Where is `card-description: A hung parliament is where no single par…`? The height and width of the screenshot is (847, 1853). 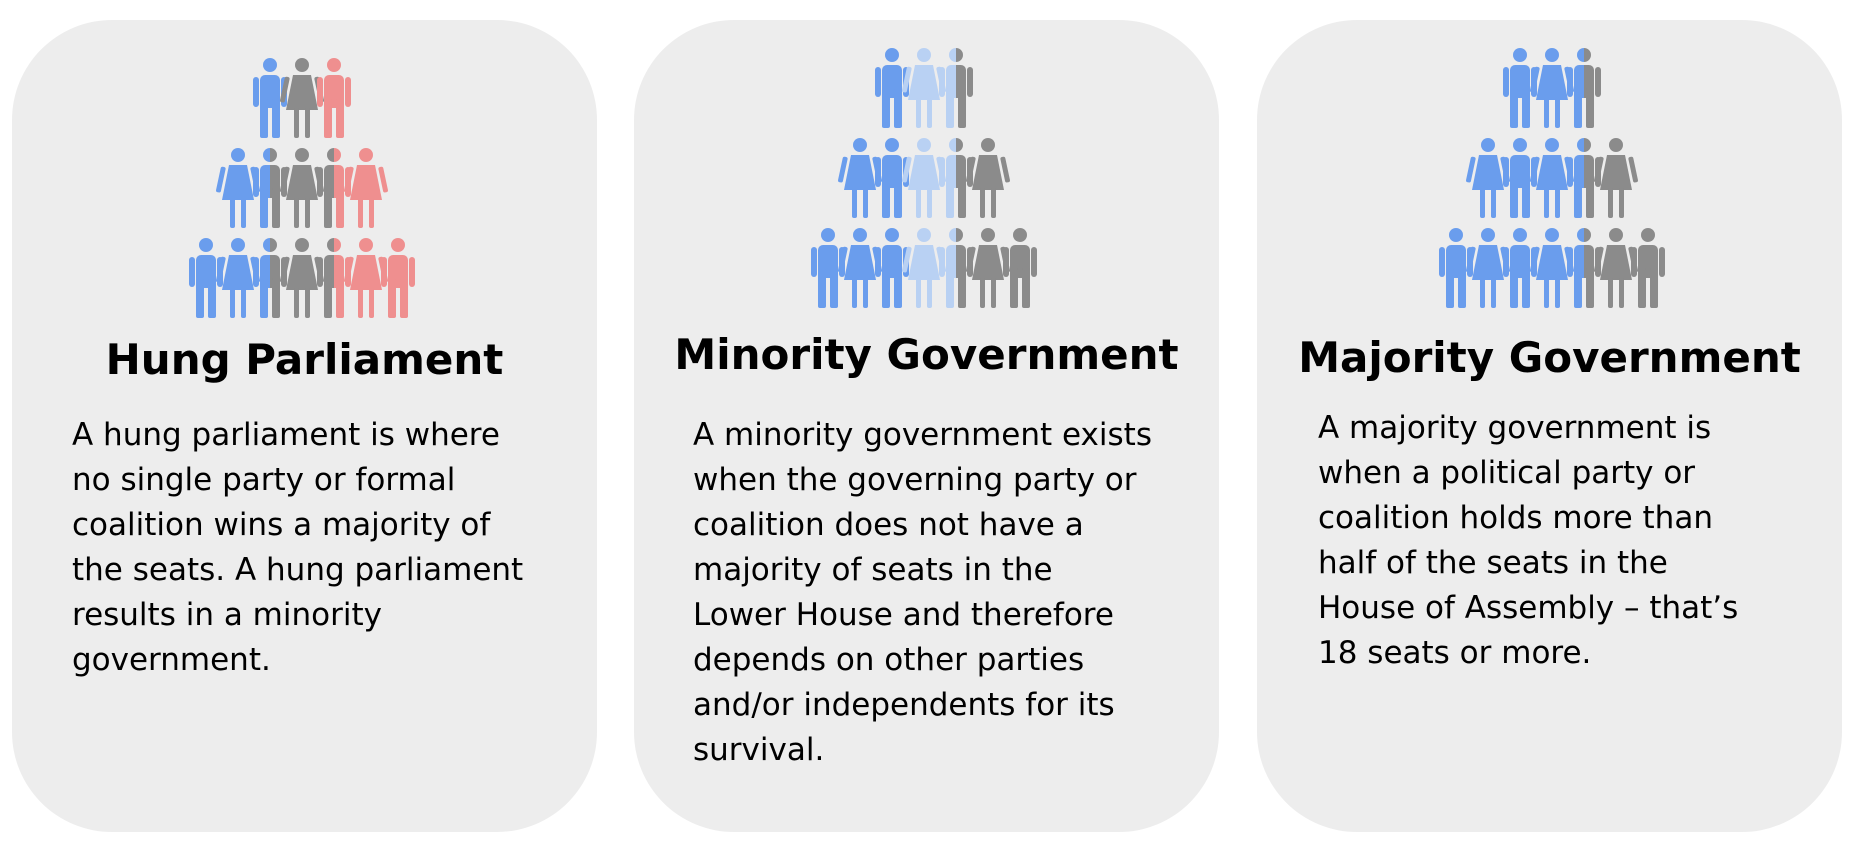 card-description: A hung parliament is where no single par… is located at coordinates (298, 547).